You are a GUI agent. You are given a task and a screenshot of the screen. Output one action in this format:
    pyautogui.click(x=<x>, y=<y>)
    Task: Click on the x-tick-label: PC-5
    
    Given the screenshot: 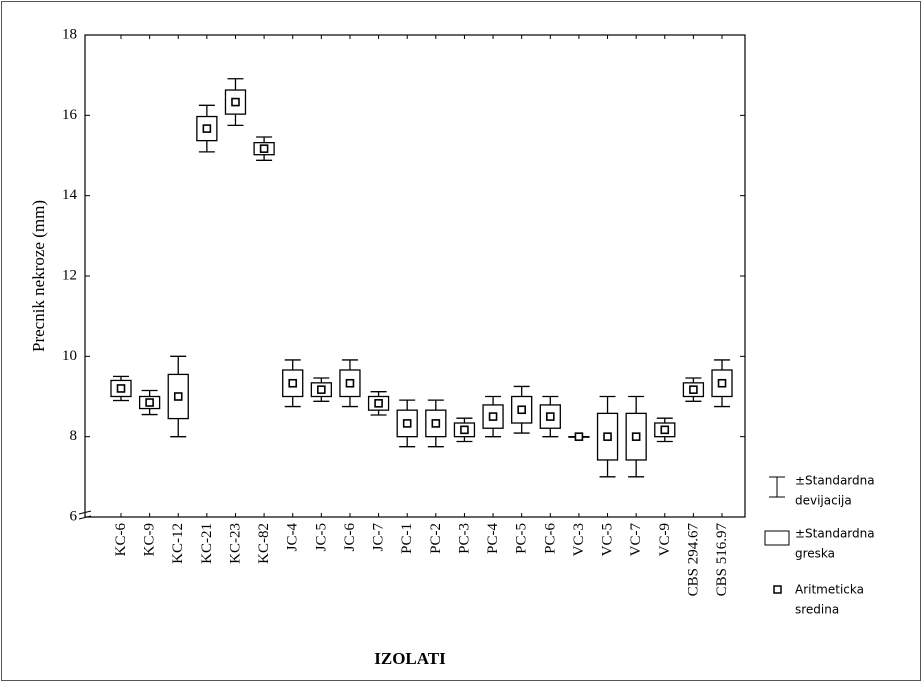 What is the action you would take?
    pyautogui.click(x=522, y=538)
    